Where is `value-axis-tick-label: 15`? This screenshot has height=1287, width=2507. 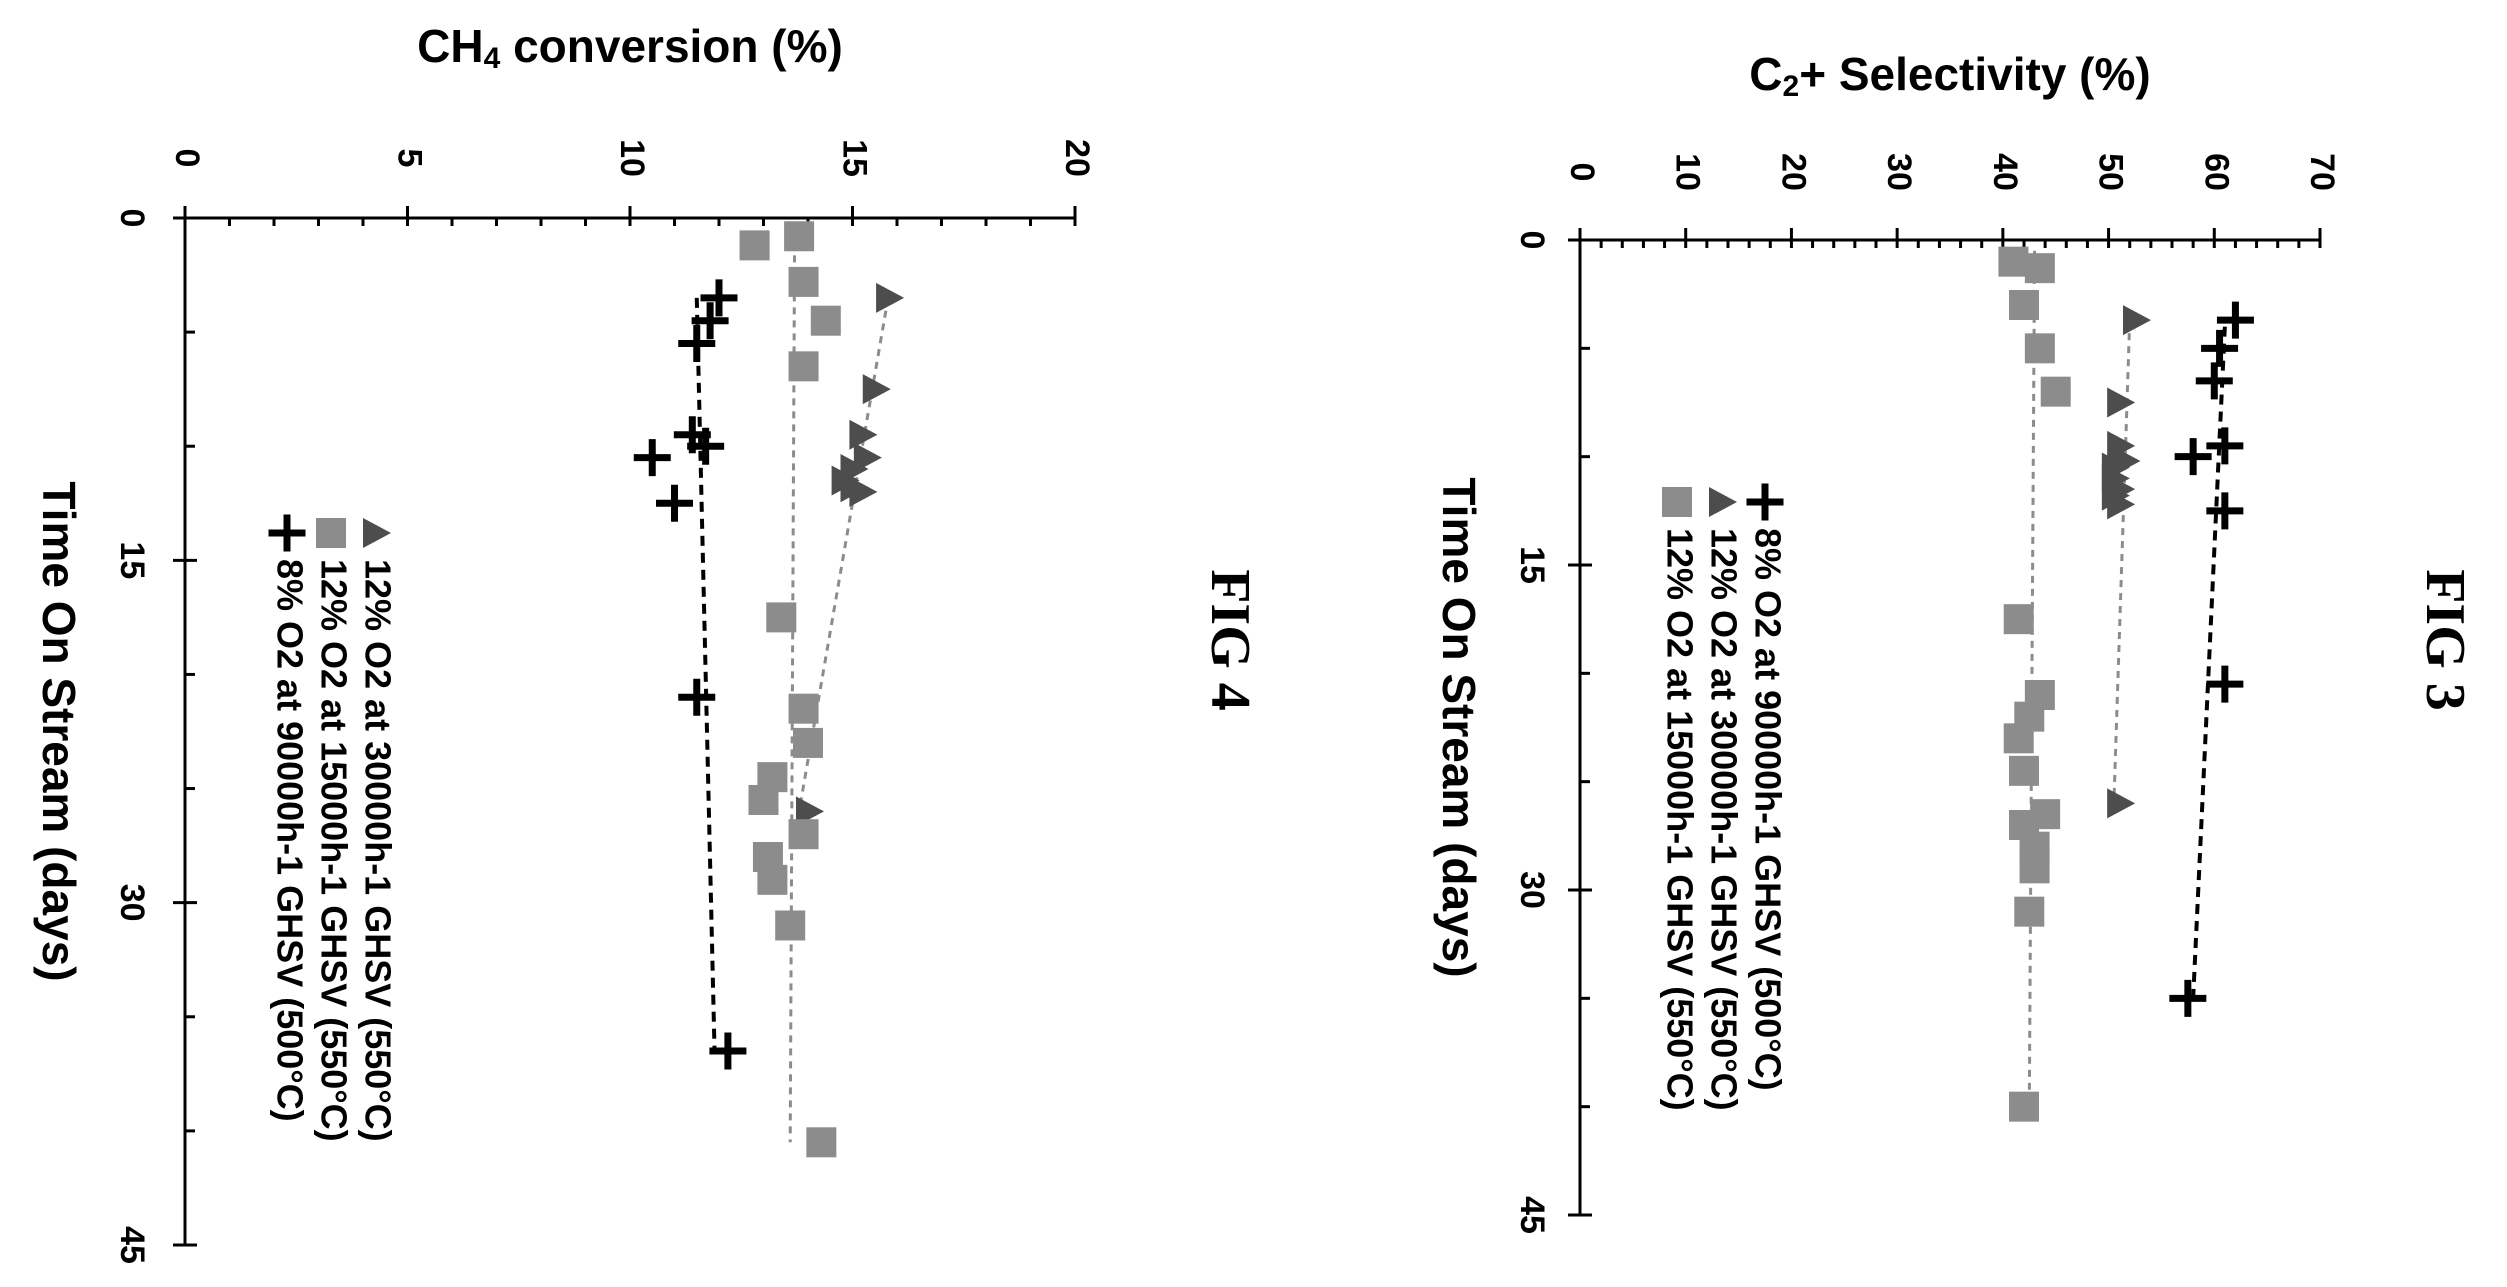
value-axis-tick-label: 15 is located at coordinates (855, 158).